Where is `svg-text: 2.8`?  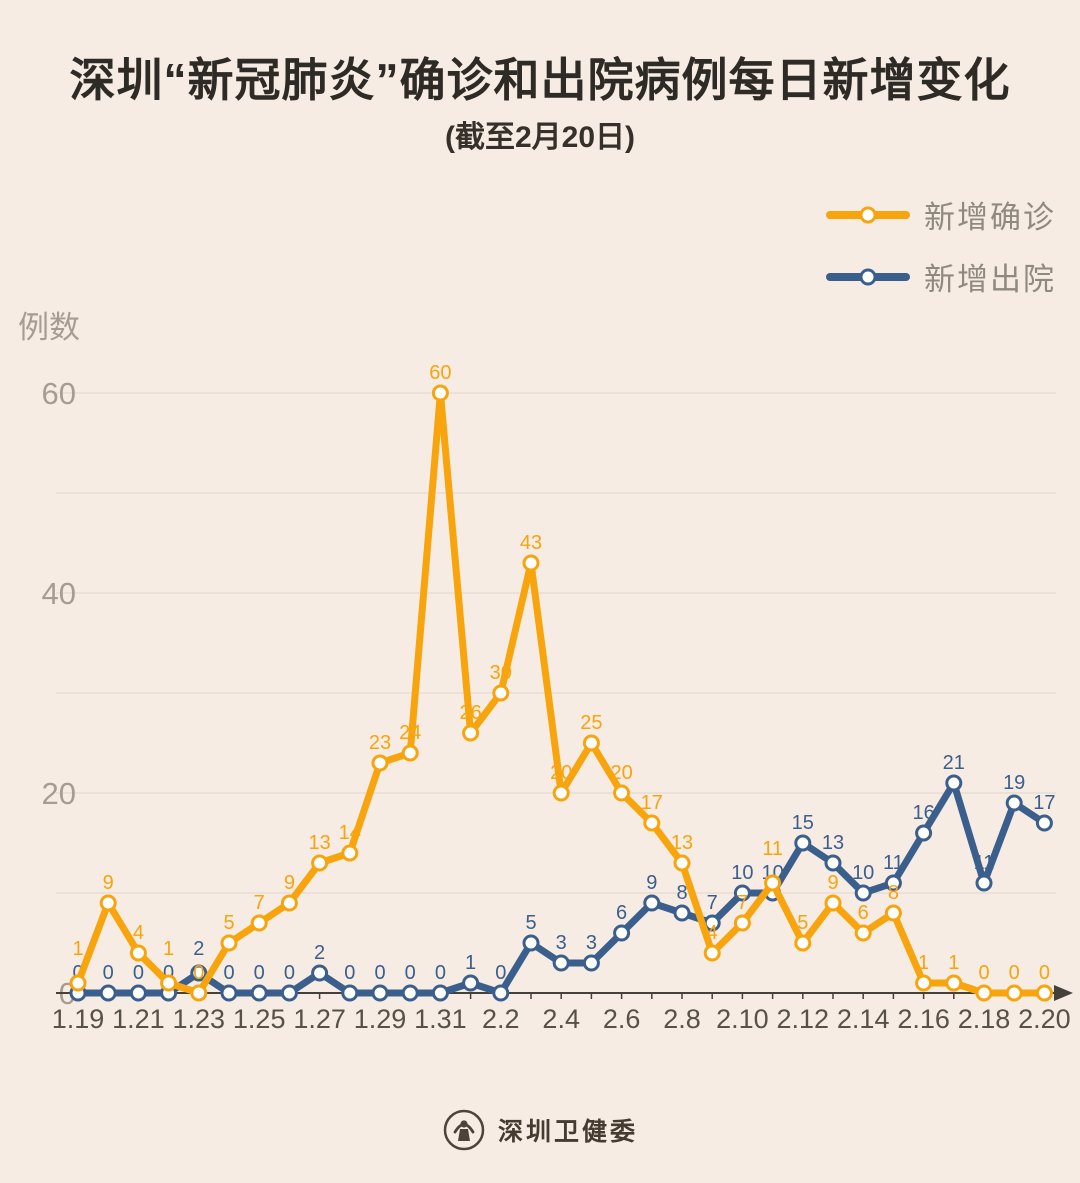
svg-text: 2.8 is located at coordinates (682, 1019).